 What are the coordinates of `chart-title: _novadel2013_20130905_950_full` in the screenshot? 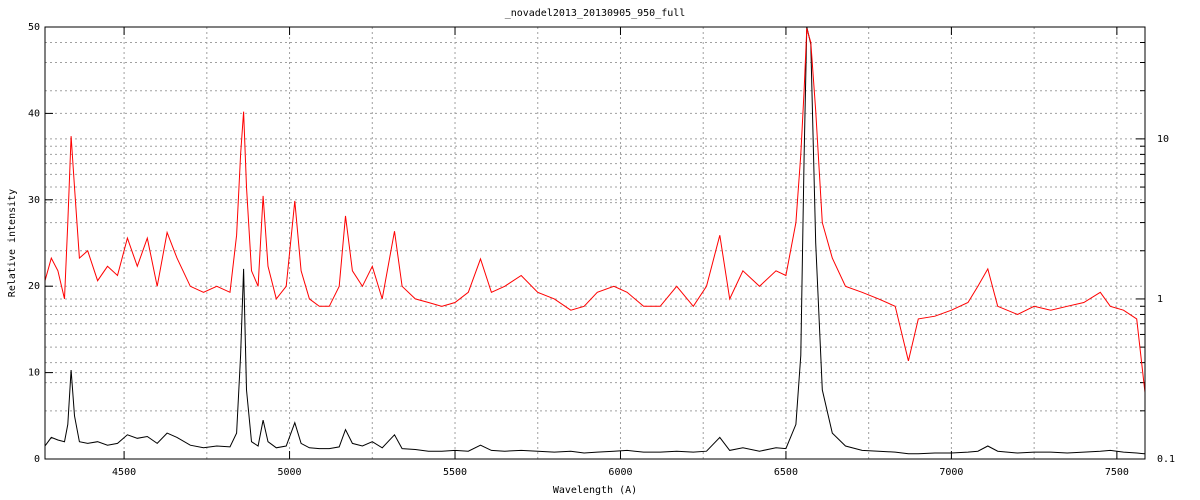 It's located at (595, 13).